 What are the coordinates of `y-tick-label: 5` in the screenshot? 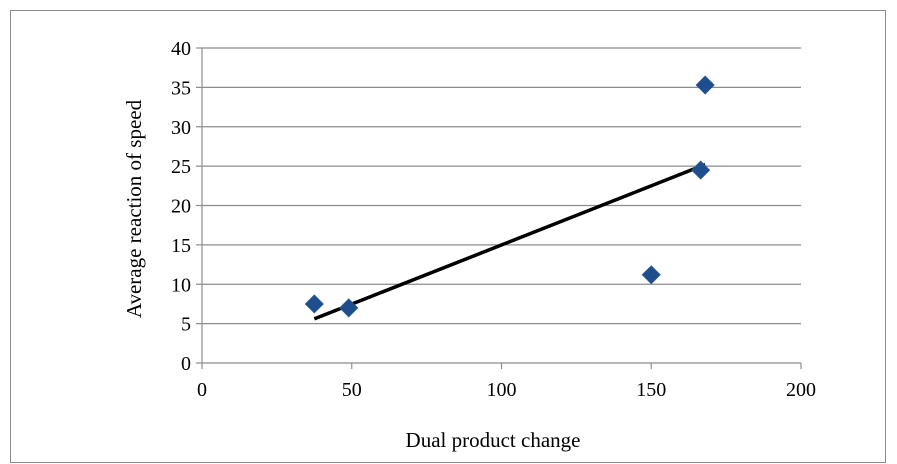 It's located at (186, 325).